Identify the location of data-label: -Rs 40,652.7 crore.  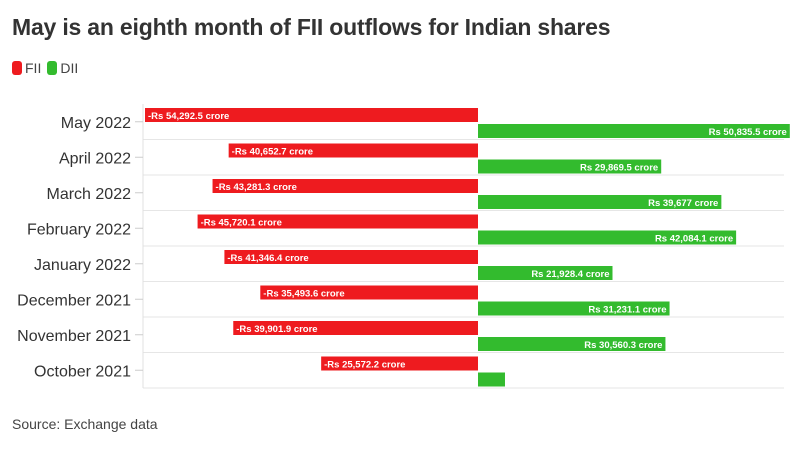
(272, 152).